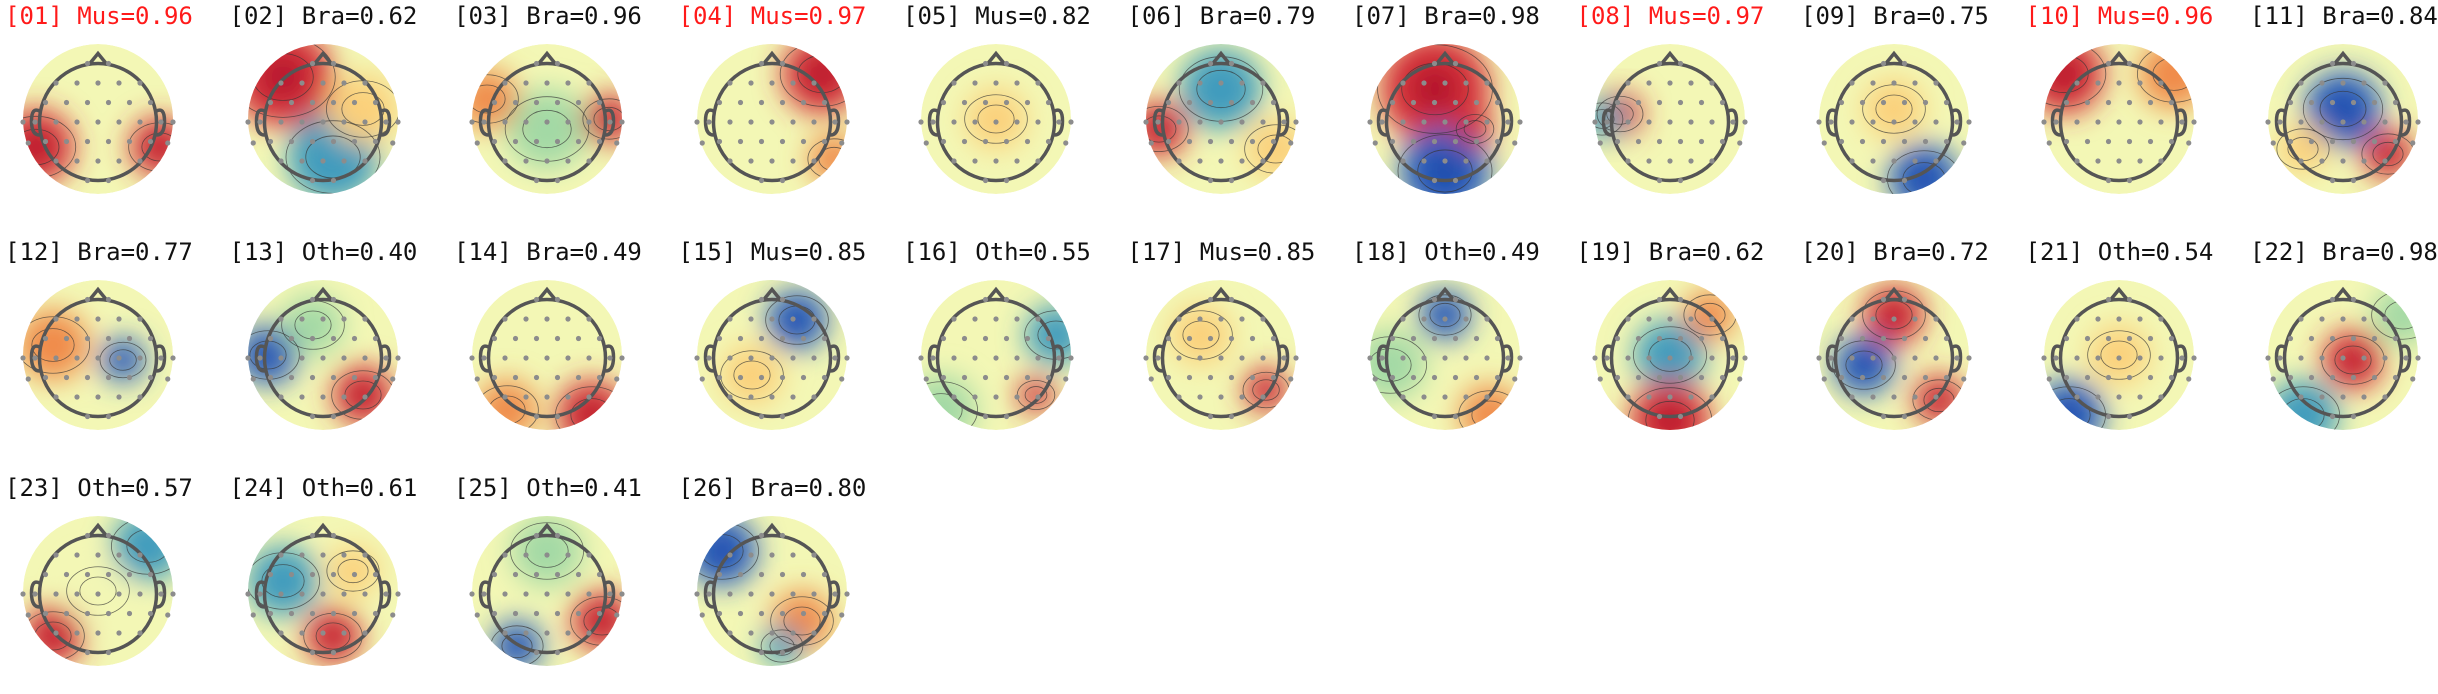 The width and height of the screenshot is (2438, 694). What do you see at coordinates (548, 252) in the screenshot?
I see `component-title: [14] Bra=0.49` at bounding box center [548, 252].